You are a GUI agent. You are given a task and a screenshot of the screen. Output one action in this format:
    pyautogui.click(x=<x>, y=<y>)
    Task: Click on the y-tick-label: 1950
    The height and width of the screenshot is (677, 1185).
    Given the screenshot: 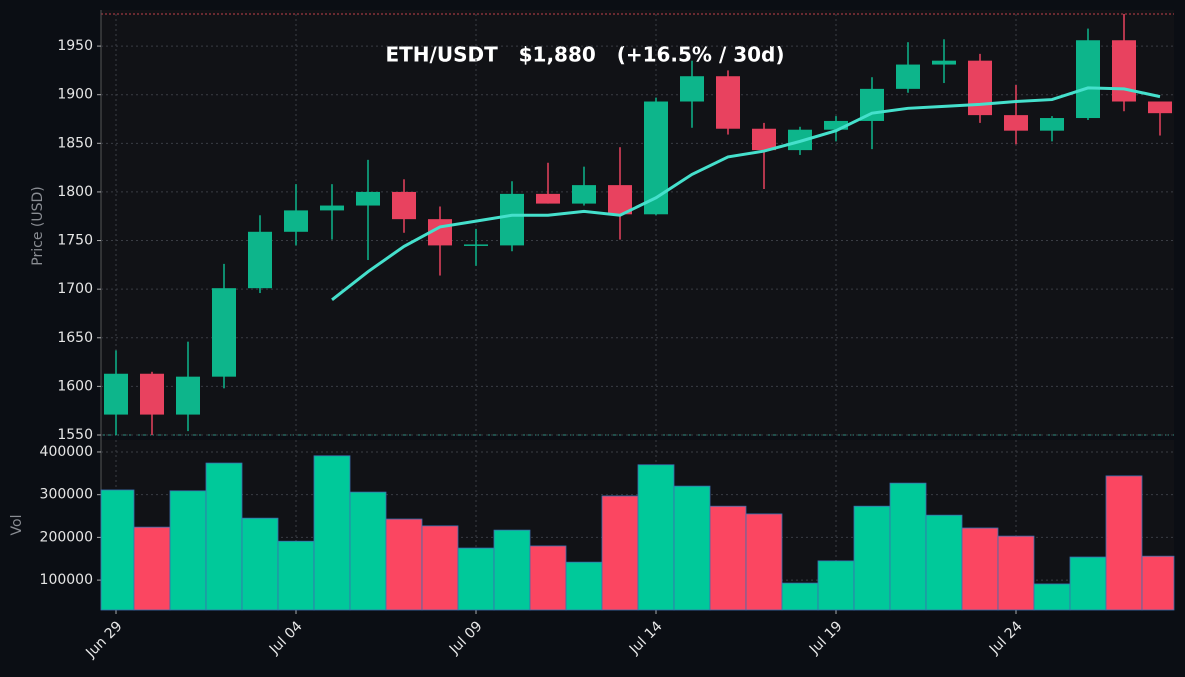 What is the action you would take?
    pyautogui.click(x=75, y=46)
    